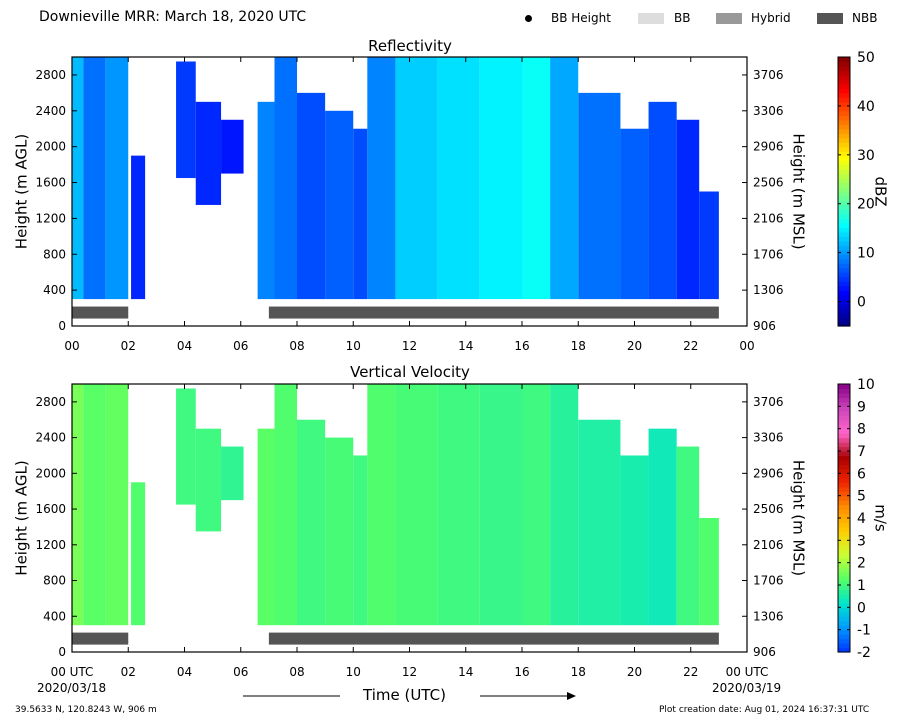  I want to click on x-tick-label: 14, so click(465, 672).